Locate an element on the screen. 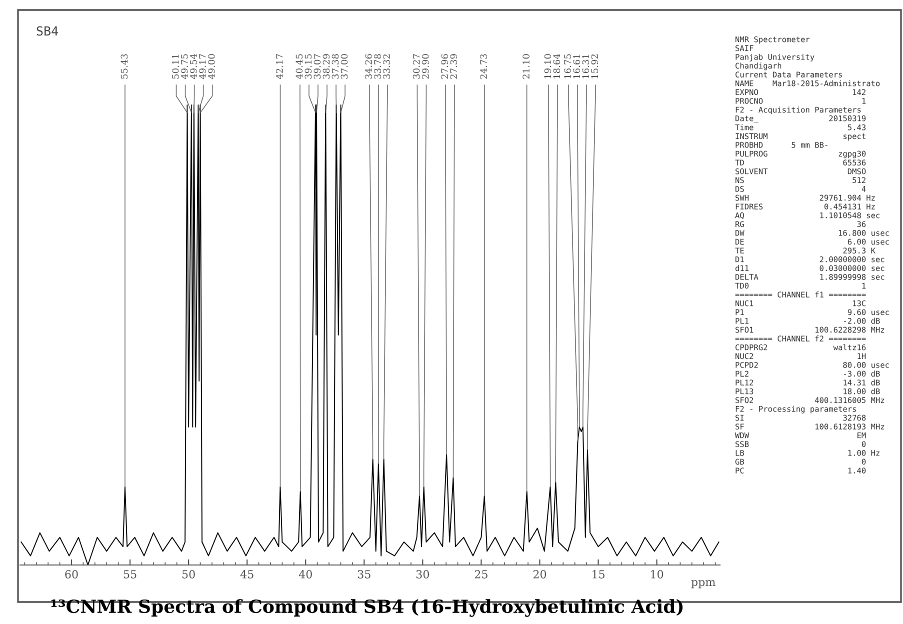 This screenshot has height=624, width=903. annotation: 38.29 is located at coordinates (326, 66).